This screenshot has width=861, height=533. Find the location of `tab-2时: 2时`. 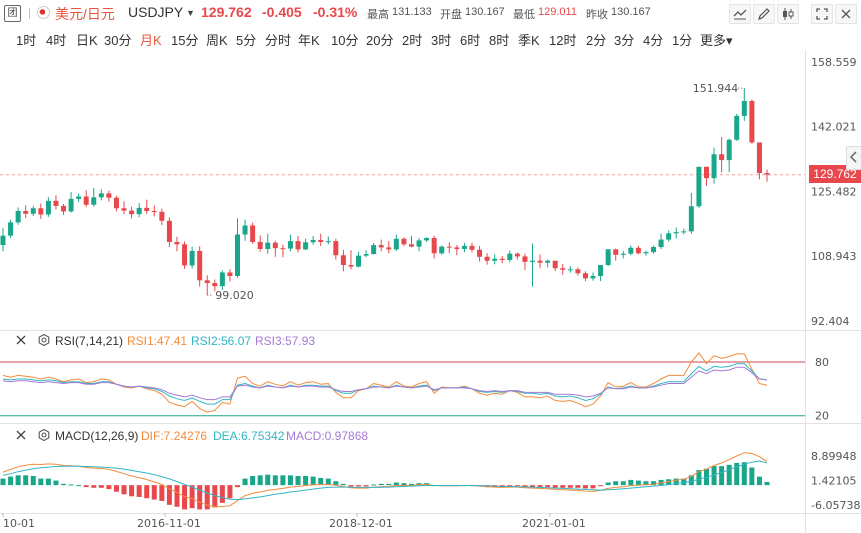

tab-2时: 2时 is located at coordinates (412, 40).